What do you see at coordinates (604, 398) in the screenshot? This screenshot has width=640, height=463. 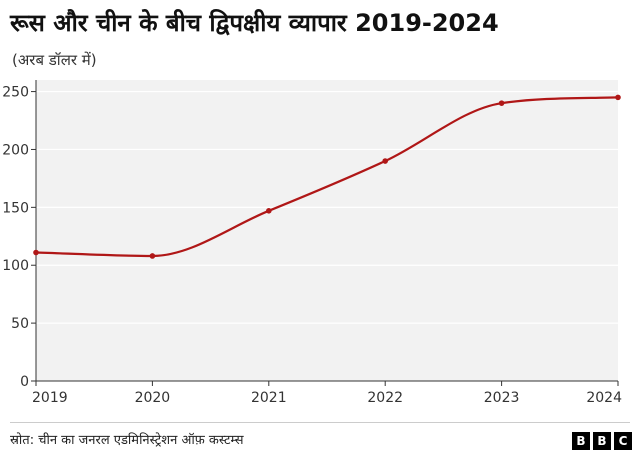 I see `x-tick-label: 2024` at bounding box center [604, 398].